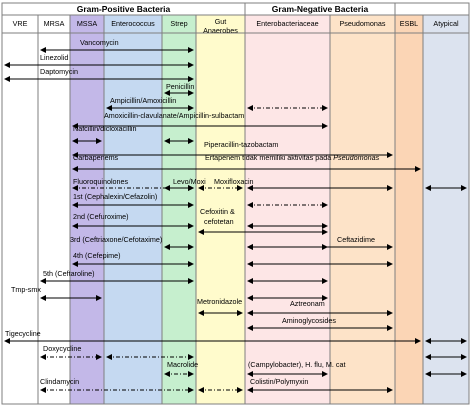  Describe the element at coordinates (99, 42) in the screenshot. I see `drug-label-vancomycin: Vancomycin` at that location.